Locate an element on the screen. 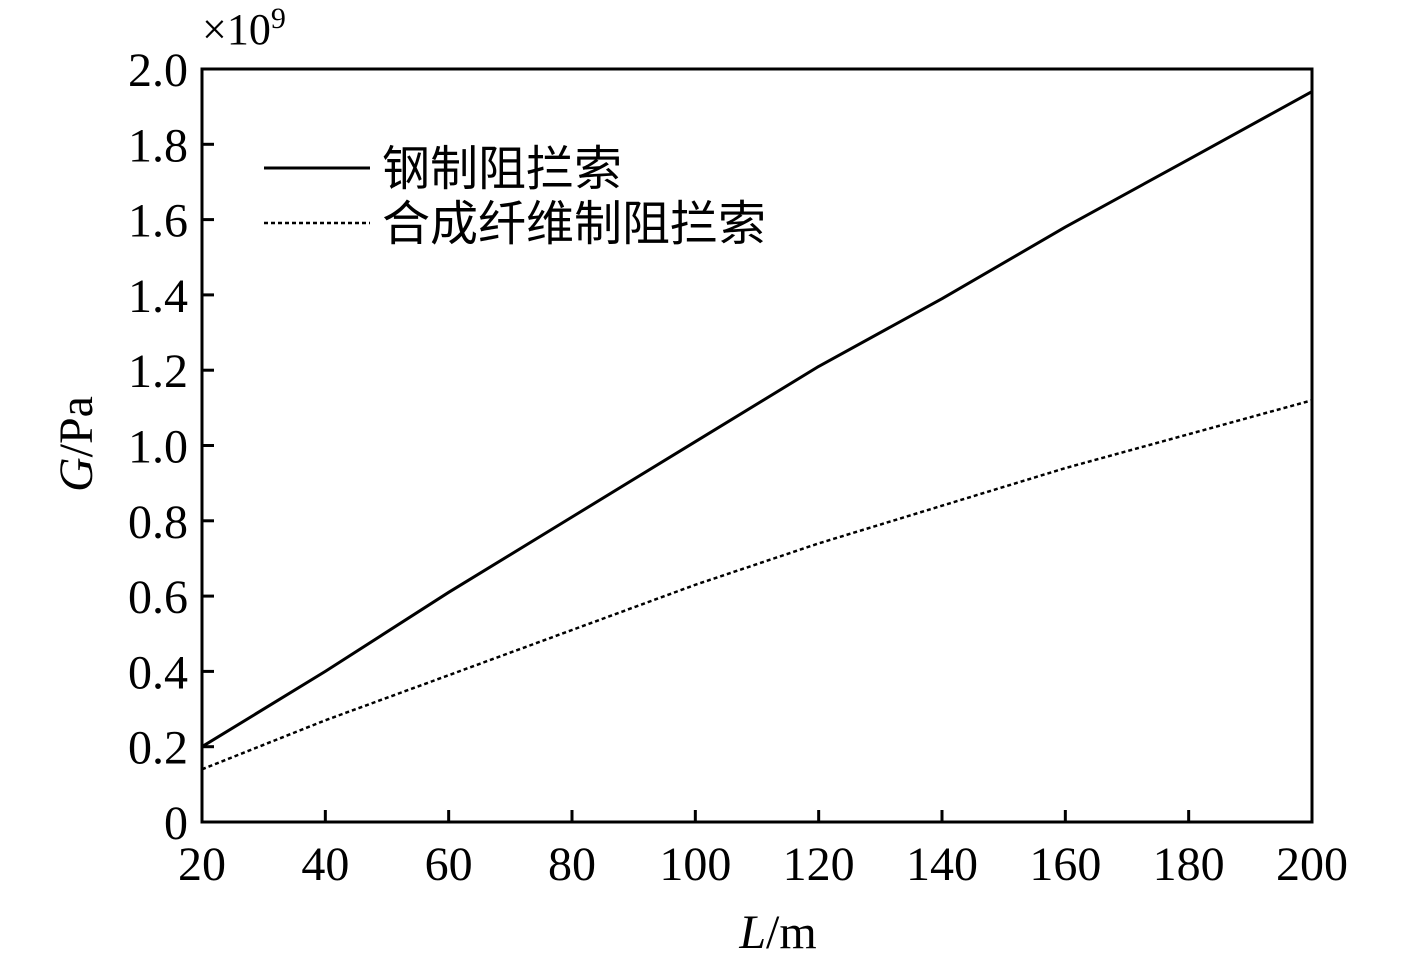  x-tick-label: 80 is located at coordinates (572, 864).